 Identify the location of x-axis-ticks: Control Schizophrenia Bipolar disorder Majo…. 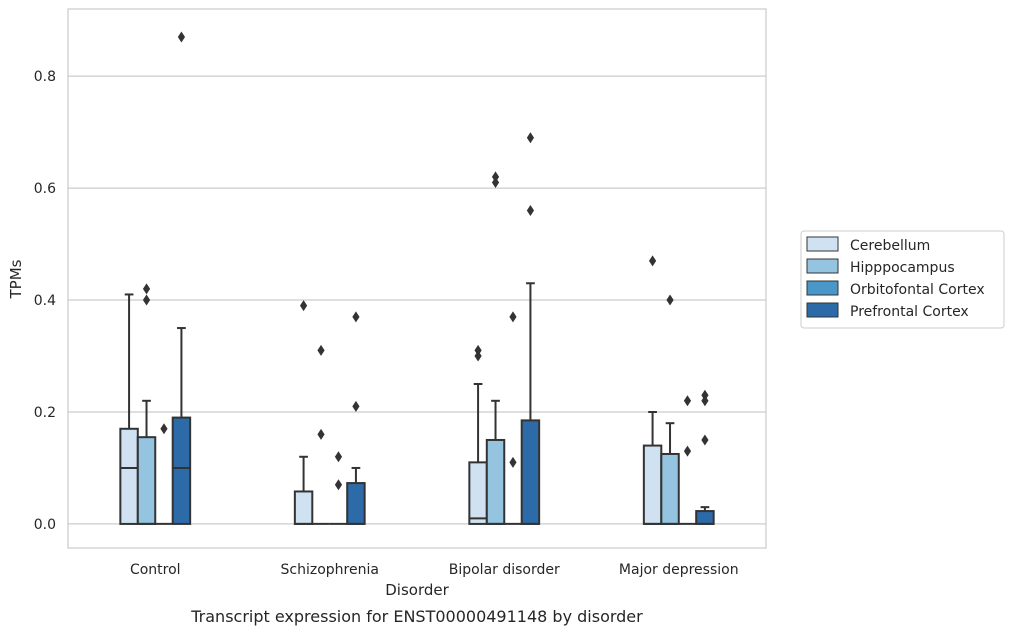
(434, 570).